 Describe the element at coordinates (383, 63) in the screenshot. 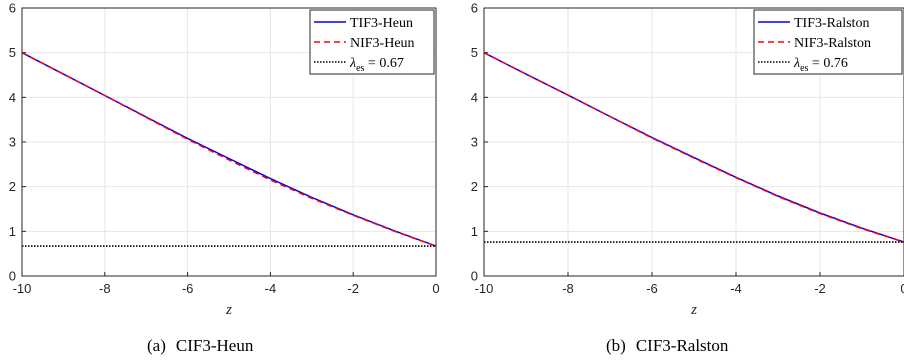

I see `legend-value: = 0.67` at that location.